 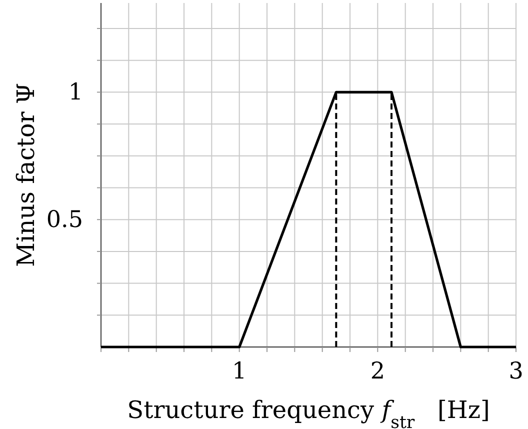 I want to click on x-tick-label: 2, so click(x=377, y=371).